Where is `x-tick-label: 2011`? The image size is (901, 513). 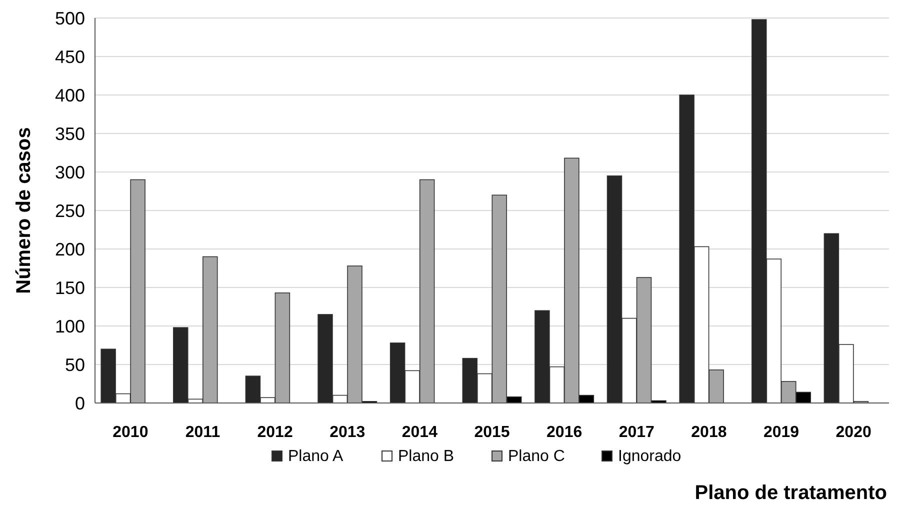
x-tick-label: 2011 is located at coordinates (202, 432).